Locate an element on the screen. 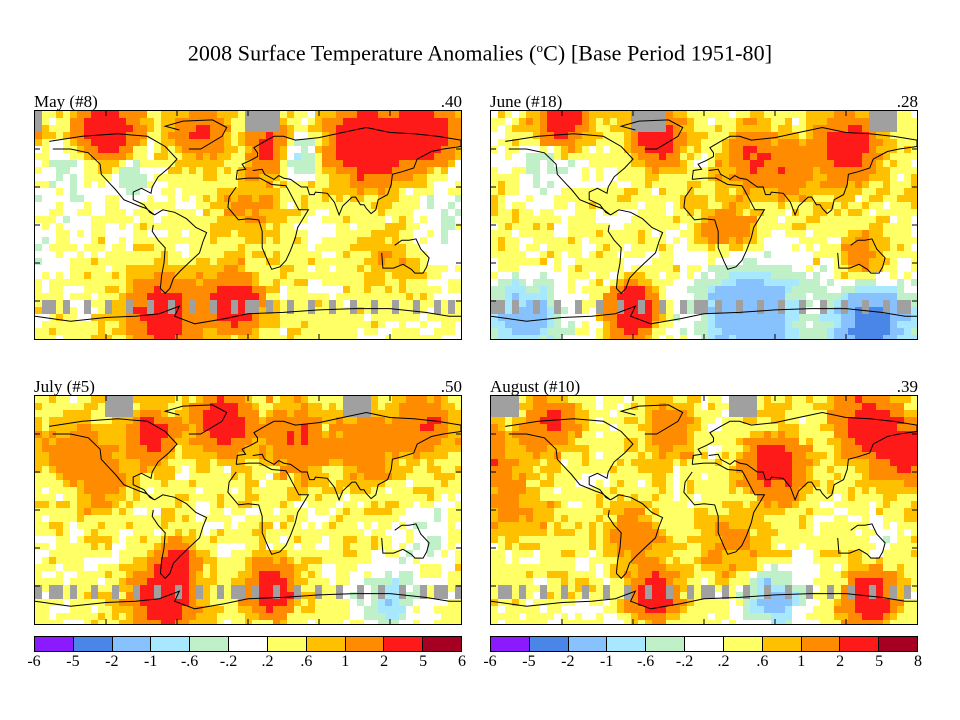  panel-global-mean: .50 is located at coordinates (451, 386).